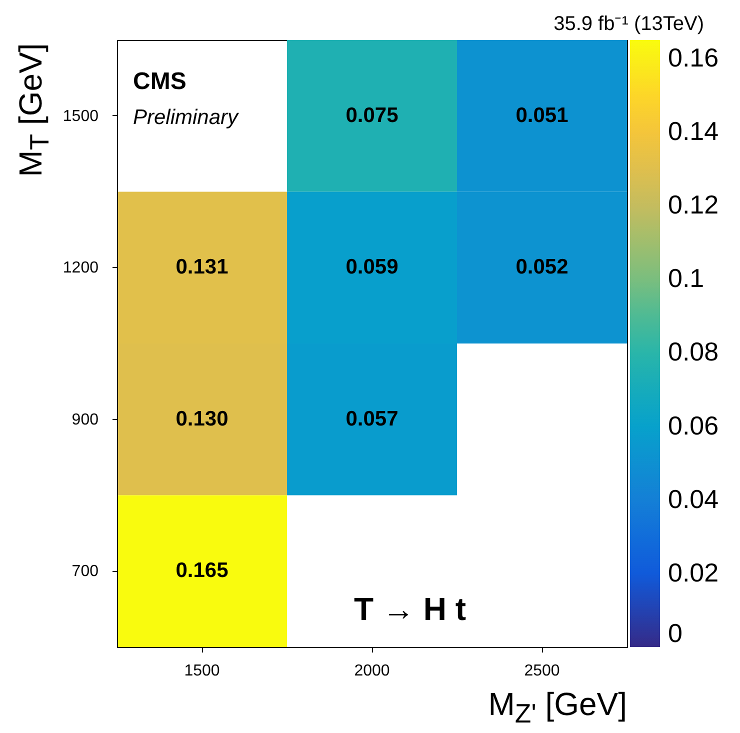 This screenshot has height=733, width=740. I want to click on y-tick-label: 1200, so click(80, 268).